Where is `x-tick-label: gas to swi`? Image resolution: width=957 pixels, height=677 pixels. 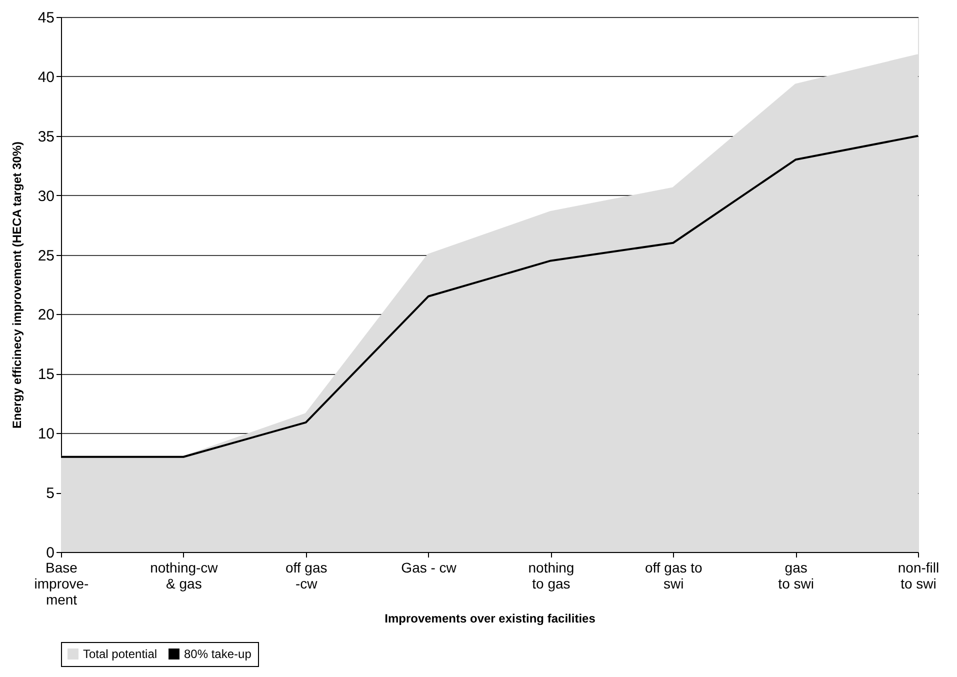
x-tick-label: gas to swi is located at coordinates (796, 576).